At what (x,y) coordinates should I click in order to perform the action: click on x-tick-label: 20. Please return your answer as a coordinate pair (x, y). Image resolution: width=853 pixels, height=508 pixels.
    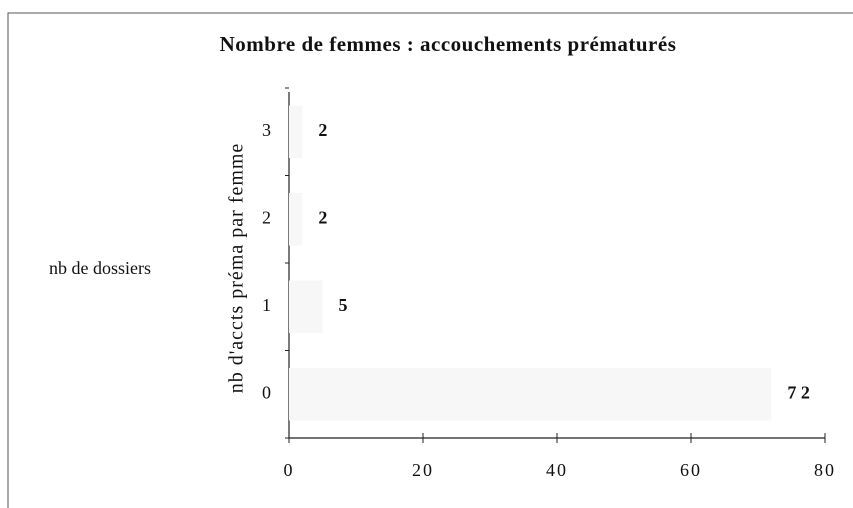
    Looking at the image, I should click on (423, 470).